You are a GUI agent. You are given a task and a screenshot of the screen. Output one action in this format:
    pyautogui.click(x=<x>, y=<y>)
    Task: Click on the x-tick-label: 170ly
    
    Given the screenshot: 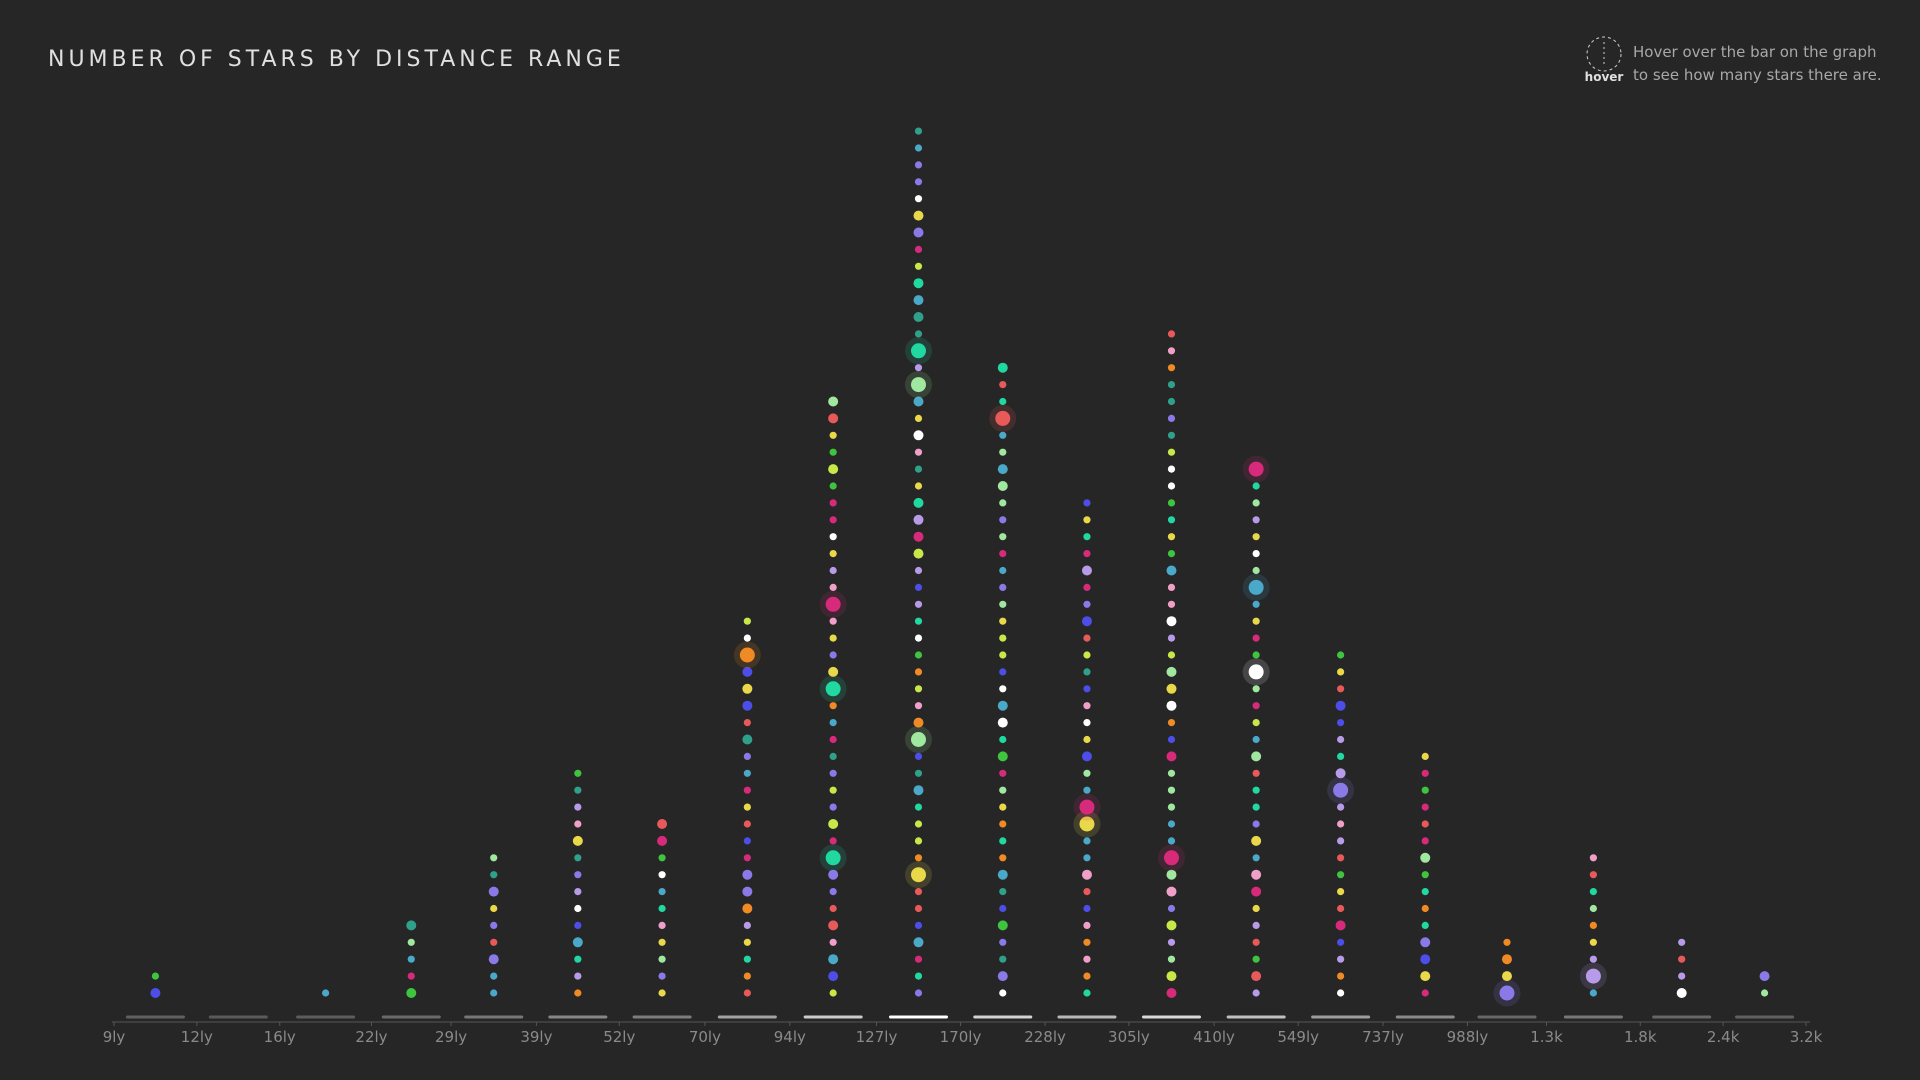 What is the action you would take?
    pyautogui.click(x=961, y=1037)
    